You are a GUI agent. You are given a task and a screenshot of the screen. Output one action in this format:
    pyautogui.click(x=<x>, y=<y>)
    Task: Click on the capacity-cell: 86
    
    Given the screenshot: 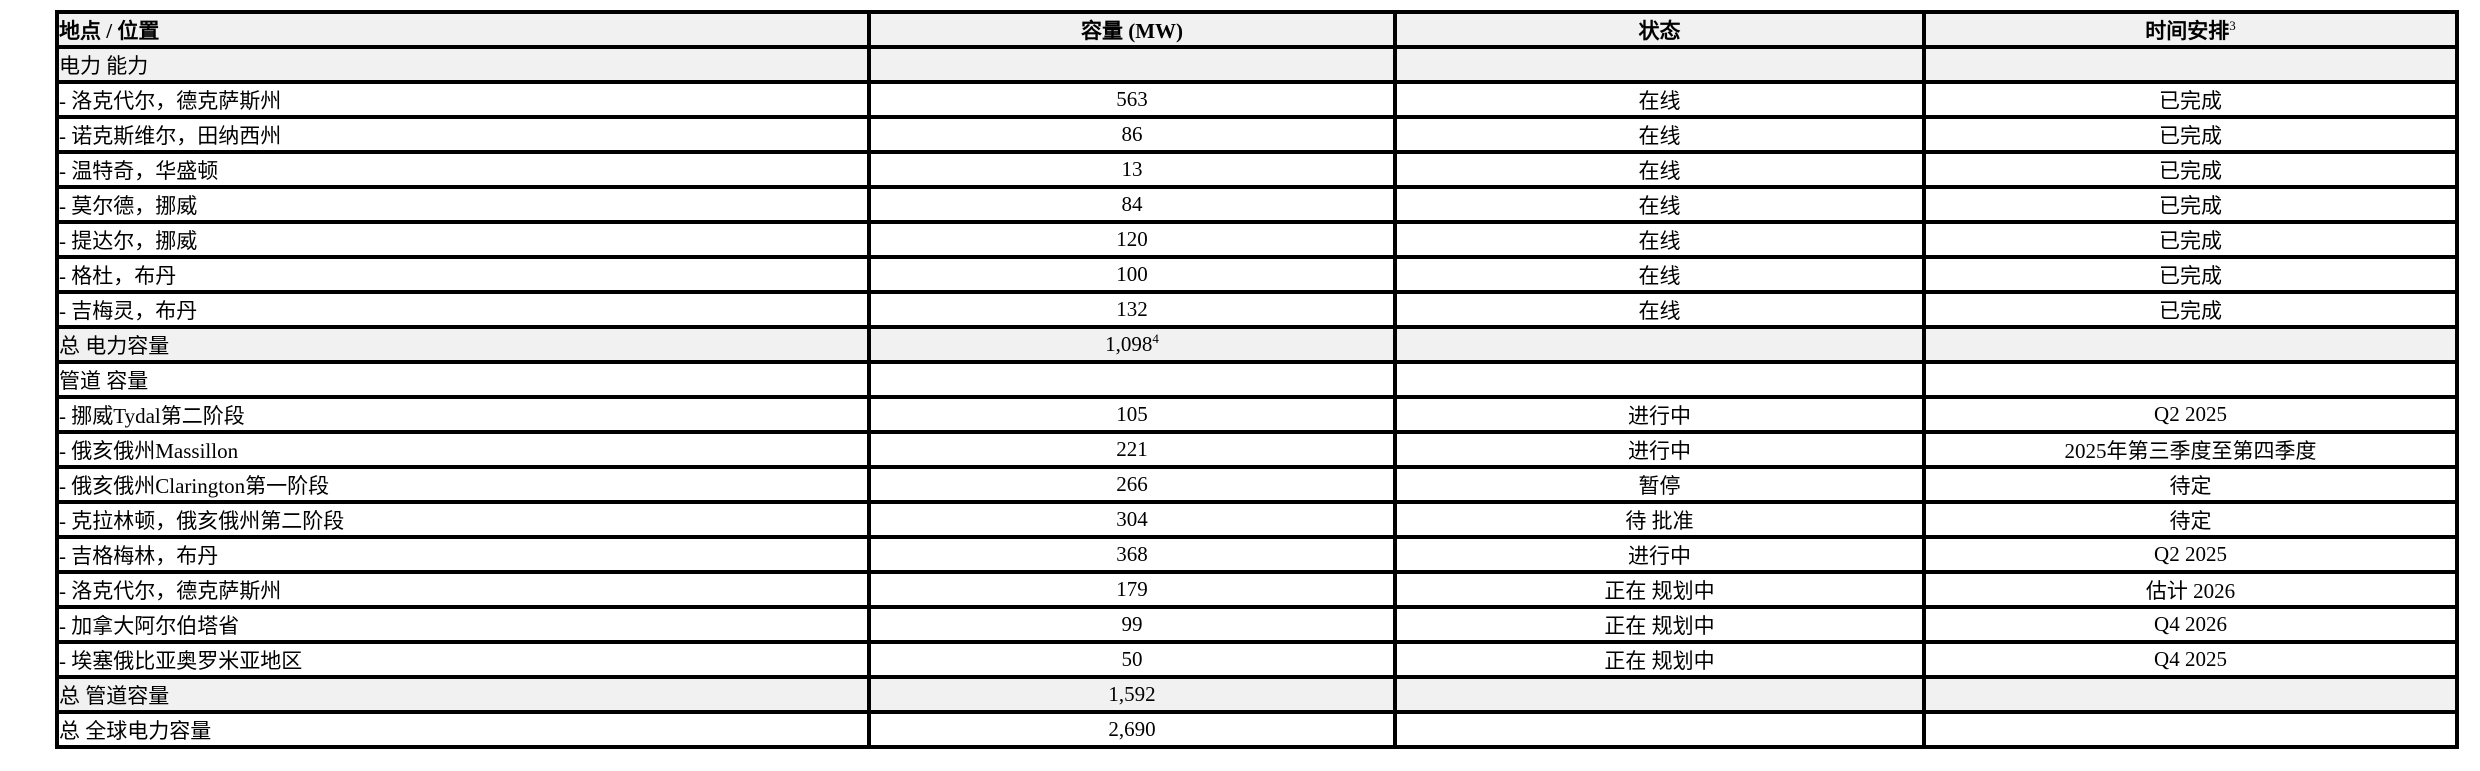 What is the action you would take?
    pyautogui.click(x=1132, y=134)
    